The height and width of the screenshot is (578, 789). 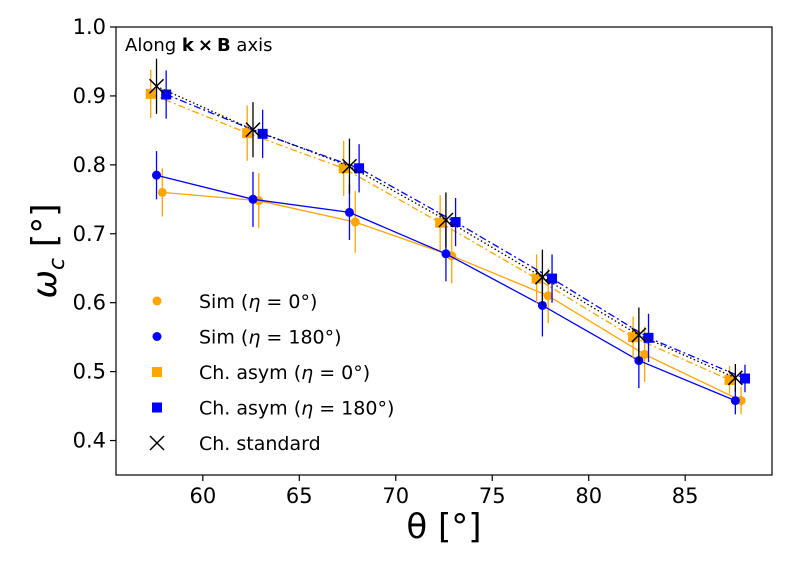 What do you see at coordinates (296, 409) in the screenshot?
I see `legend-label: Ch. asym (η = 180°)` at bounding box center [296, 409].